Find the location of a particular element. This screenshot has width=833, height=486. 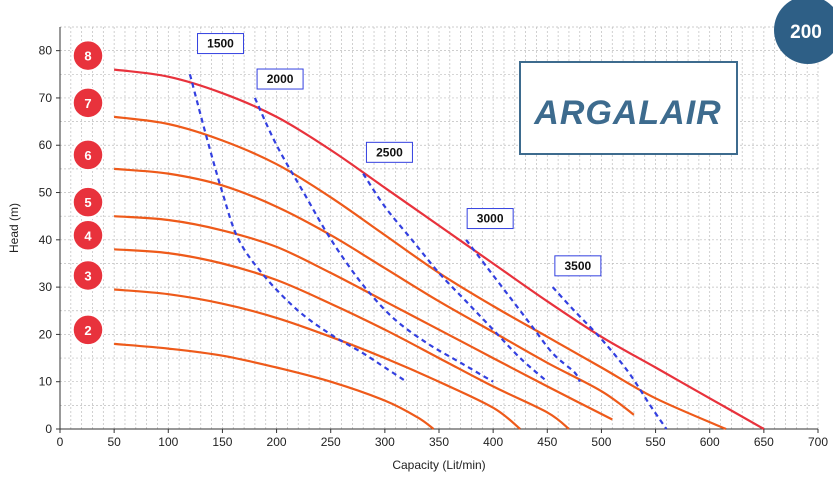

model-badge: 200 is located at coordinates (803, 32).